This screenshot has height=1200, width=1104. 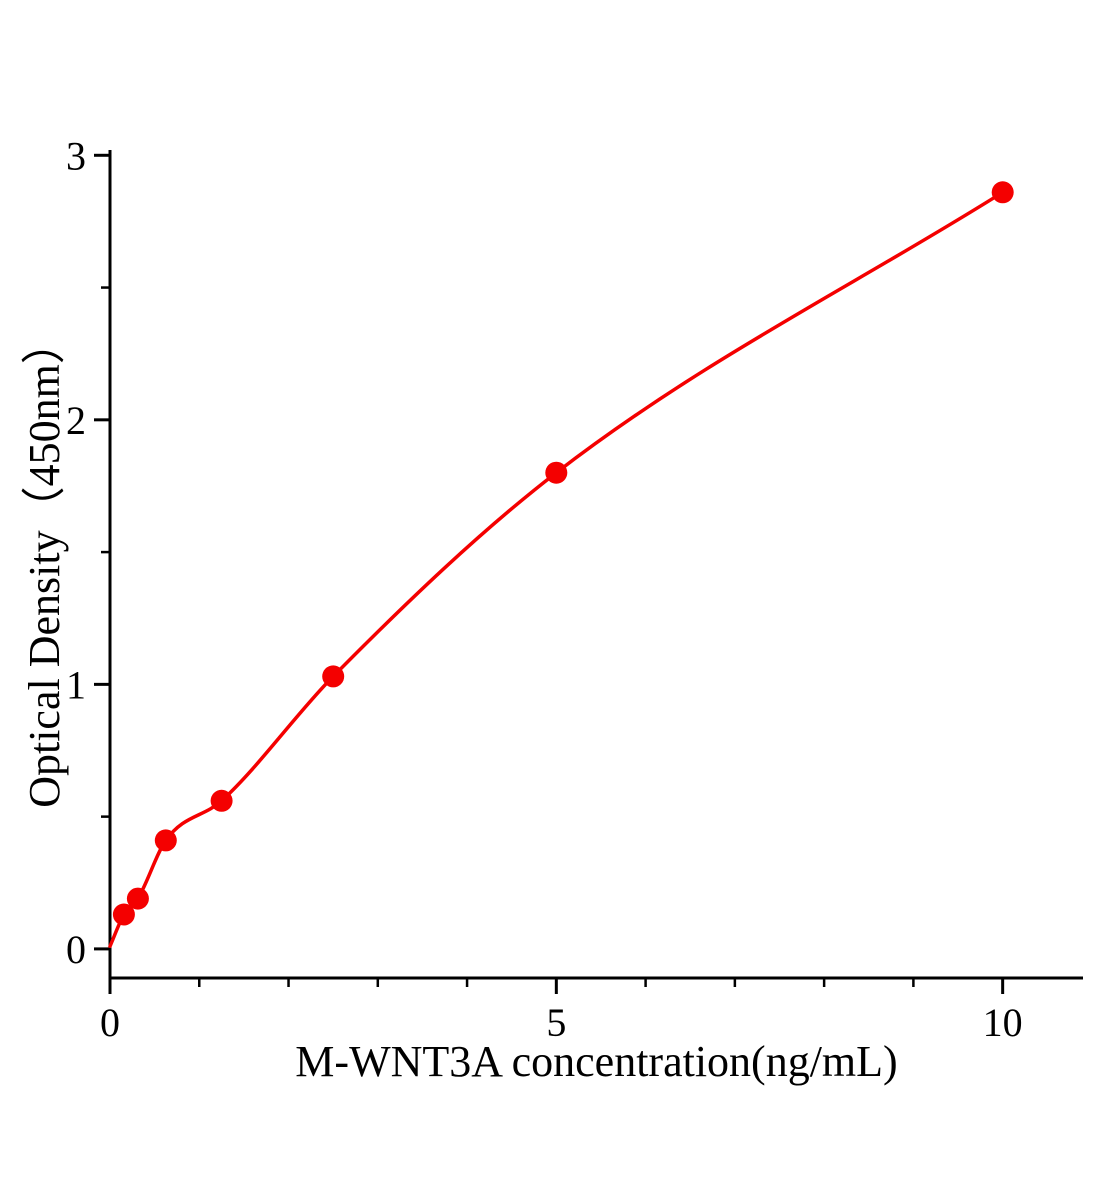 What do you see at coordinates (45, 564) in the screenshot?
I see `y-axis-title: Optical Density（450nm）` at bounding box center [45, 564].